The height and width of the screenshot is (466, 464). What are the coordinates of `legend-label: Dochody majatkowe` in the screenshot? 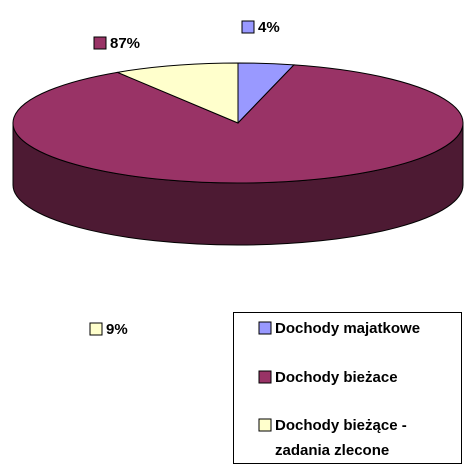 It's located at (347, 328).